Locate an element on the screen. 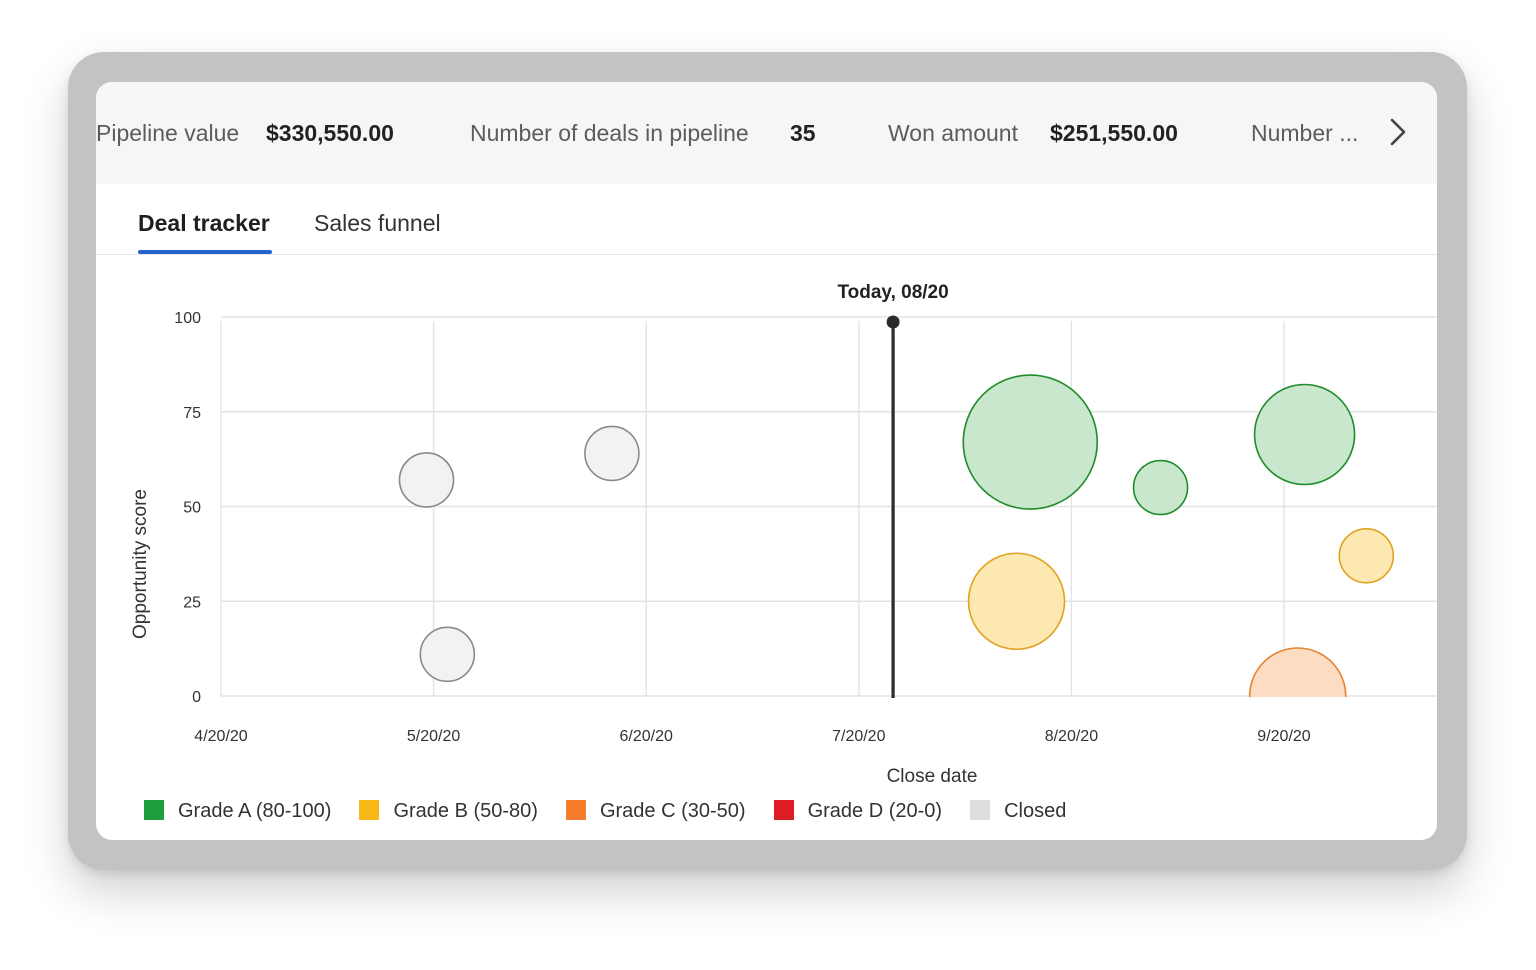 The height and width of the screenshot is (970, 1536). today-marker-dot is located at coordinates (893, 322).